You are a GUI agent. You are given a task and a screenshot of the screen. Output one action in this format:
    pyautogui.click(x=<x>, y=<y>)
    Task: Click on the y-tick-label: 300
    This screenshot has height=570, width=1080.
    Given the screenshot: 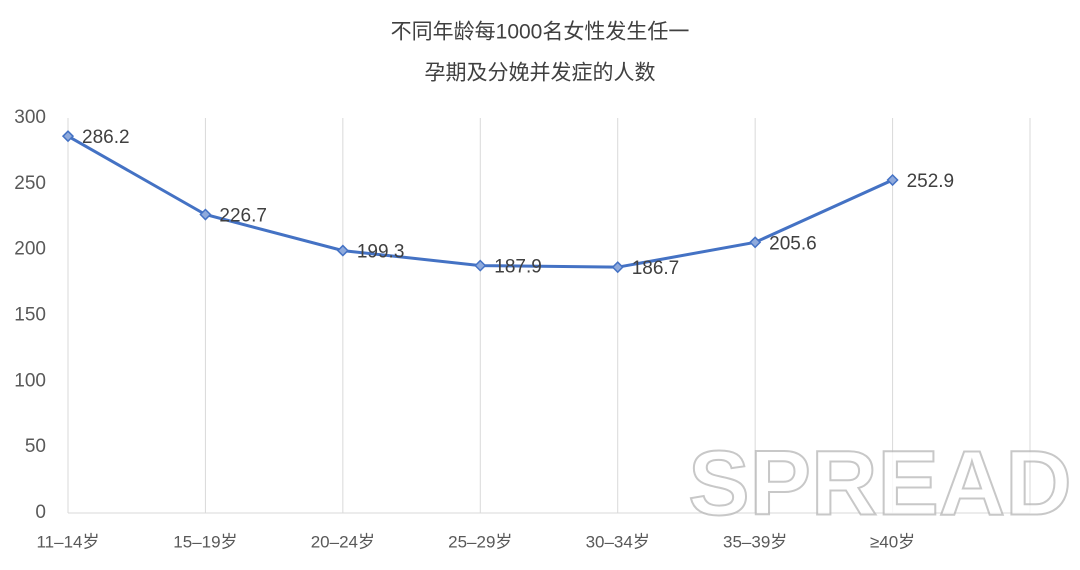 What is the action you would take?
    pyautogui.click(x=30, y=117)
    